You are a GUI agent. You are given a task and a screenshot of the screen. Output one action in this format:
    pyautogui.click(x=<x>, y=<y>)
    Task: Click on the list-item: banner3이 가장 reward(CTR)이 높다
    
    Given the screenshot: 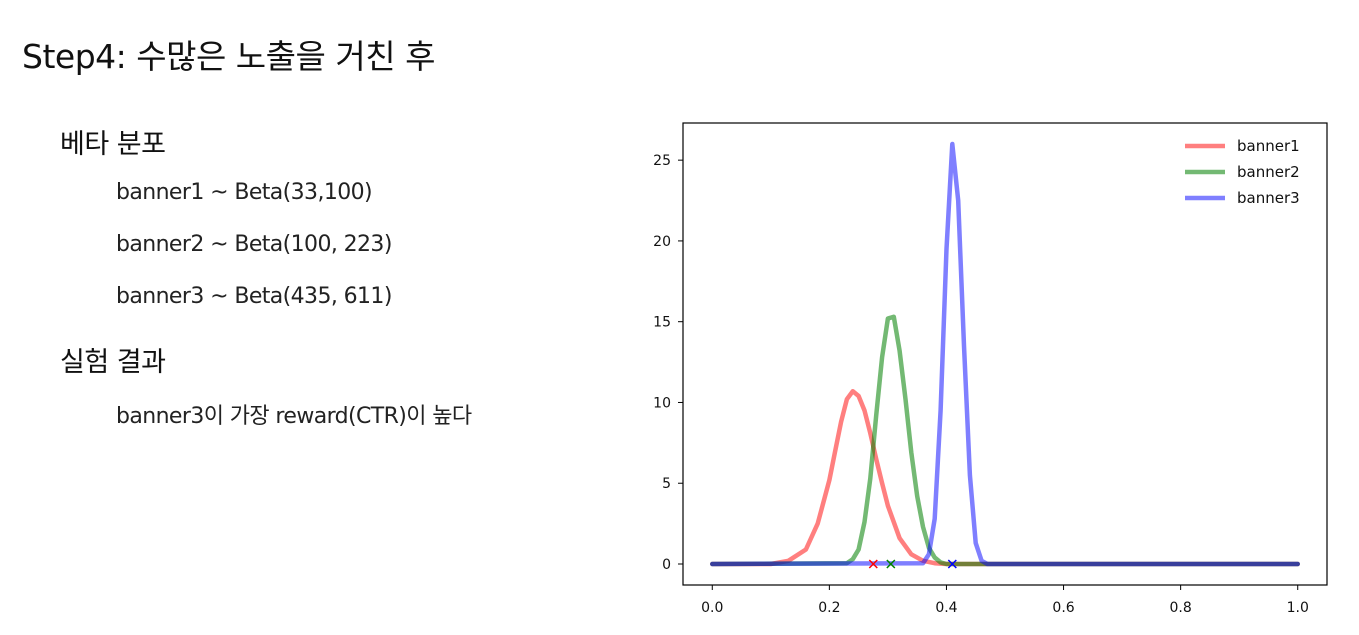 What is the action you would take?
    pyautogui.click(x=294, y=416)
    